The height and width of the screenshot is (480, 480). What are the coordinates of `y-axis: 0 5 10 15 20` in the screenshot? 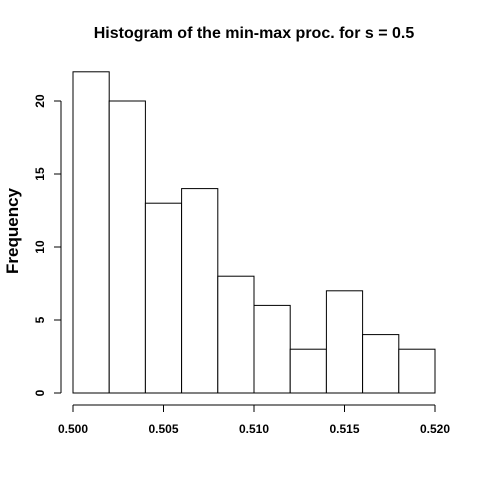 It's located at (47, 245).